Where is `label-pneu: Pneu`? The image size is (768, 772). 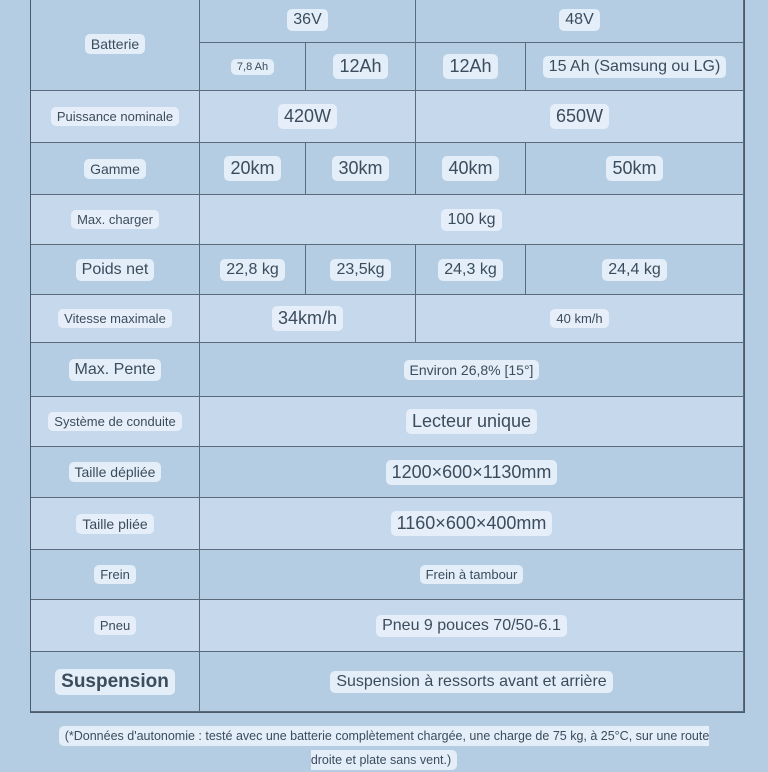
label-pneu: Pneu is located at coordinates (115, 626).